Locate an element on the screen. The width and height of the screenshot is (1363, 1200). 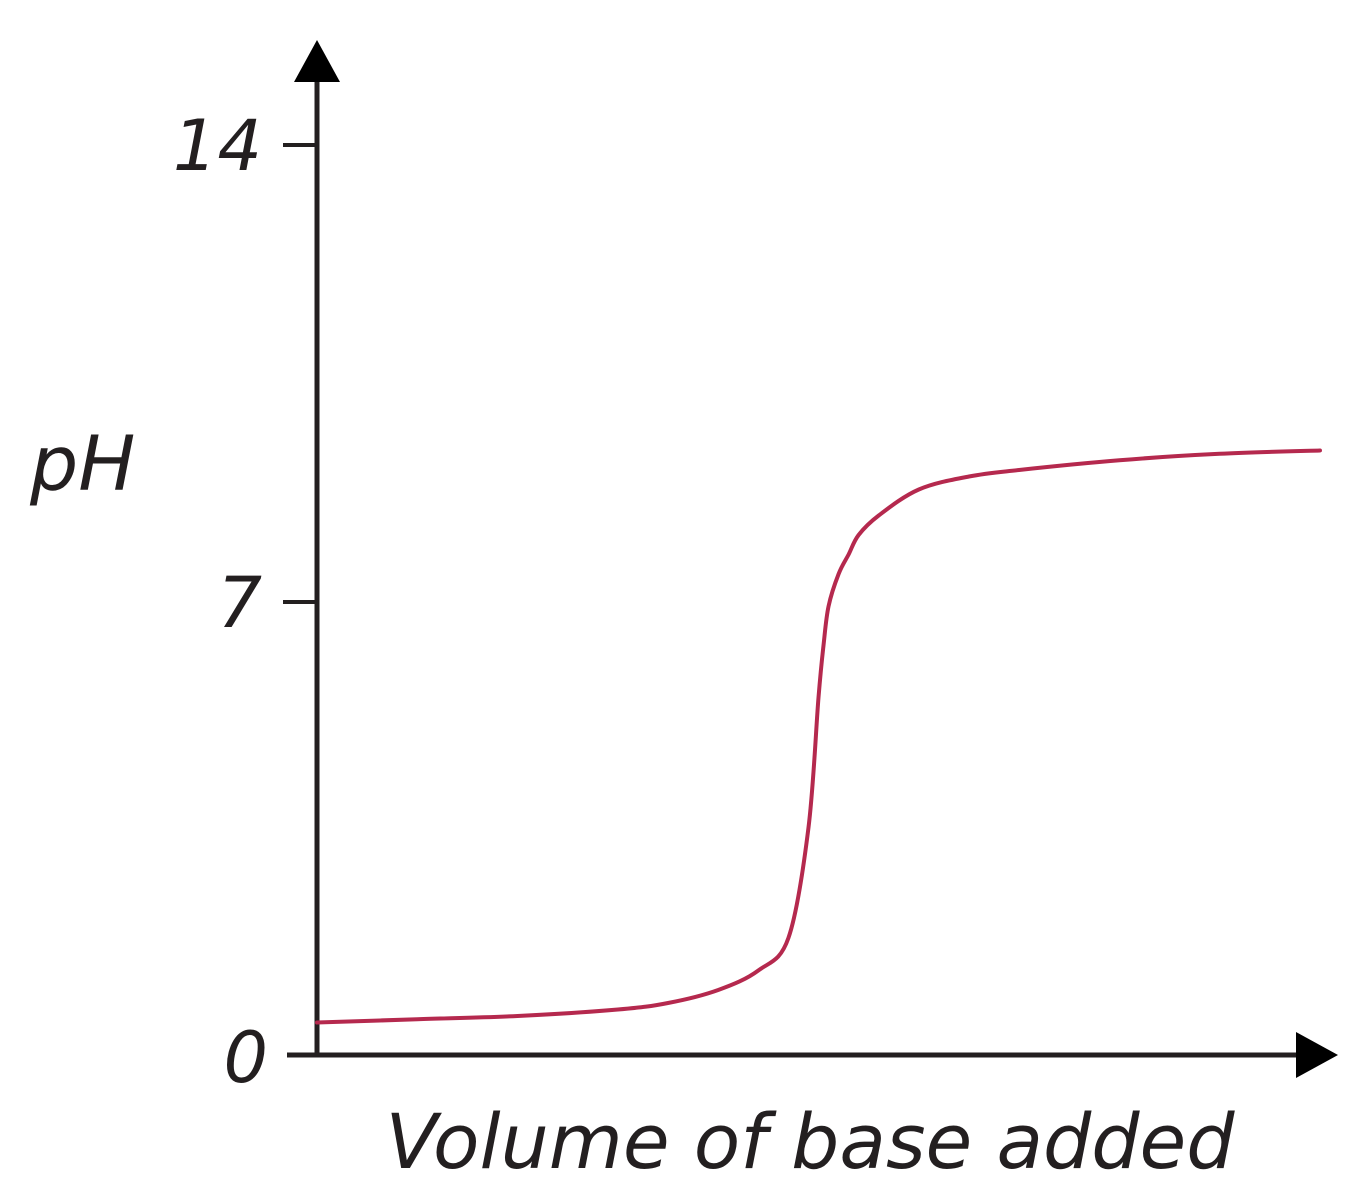
y-tick-label-14: 14 is located at coordinates (217, 146).